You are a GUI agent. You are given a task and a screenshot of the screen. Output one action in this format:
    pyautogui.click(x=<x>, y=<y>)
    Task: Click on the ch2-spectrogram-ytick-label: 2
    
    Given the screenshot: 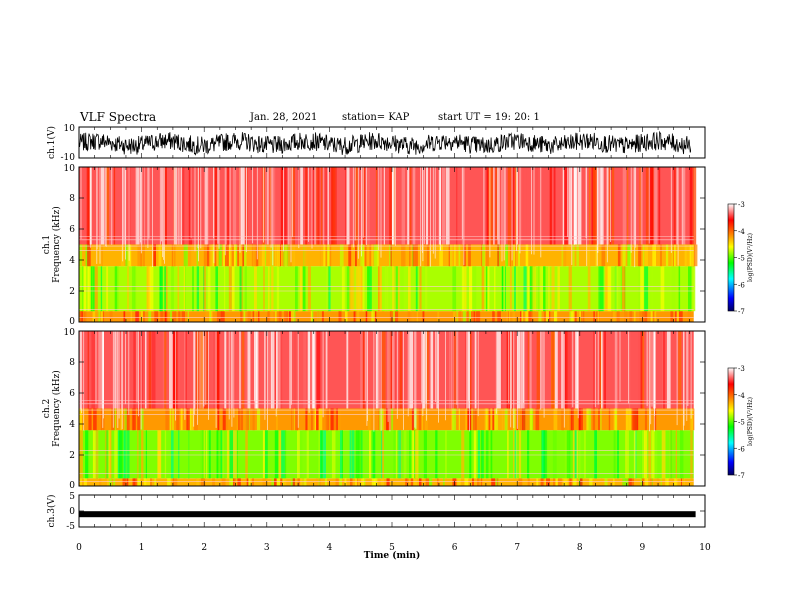 What is the action you would take?
    pyautogui.click(x=72, y=456)
    